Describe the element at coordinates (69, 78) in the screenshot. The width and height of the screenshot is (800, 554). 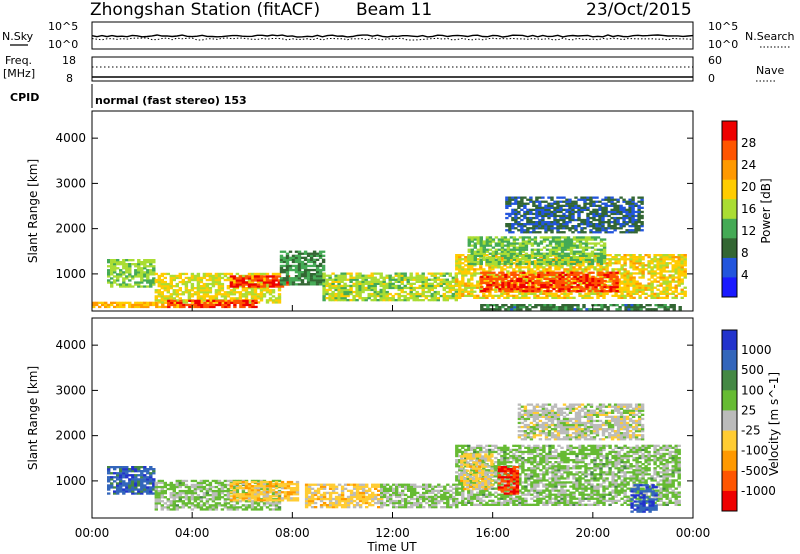
I see `freq-tick-bottom: 8` at that location.